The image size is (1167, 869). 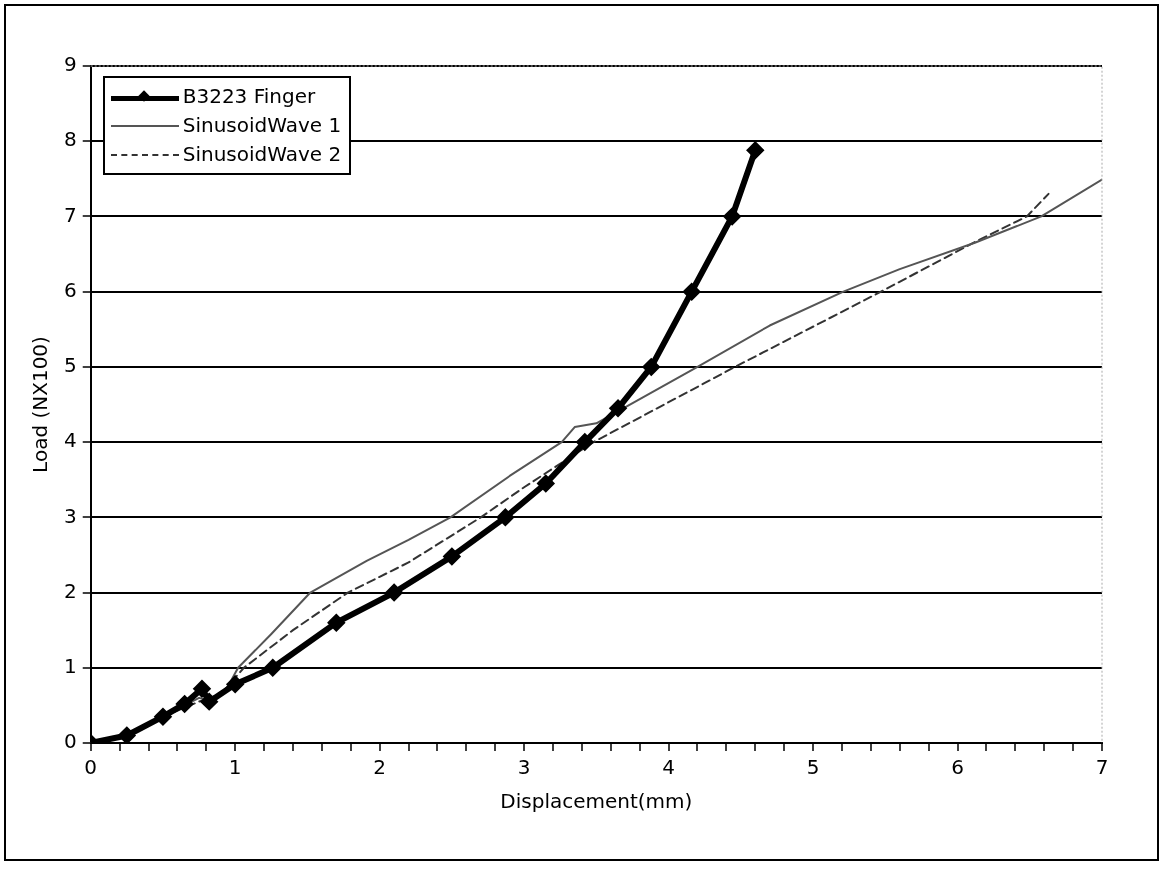 What do you see at coordinates (957, 767) in the screenshot?
I see `x-tick-label: 6` at bounding box center [957, 767].